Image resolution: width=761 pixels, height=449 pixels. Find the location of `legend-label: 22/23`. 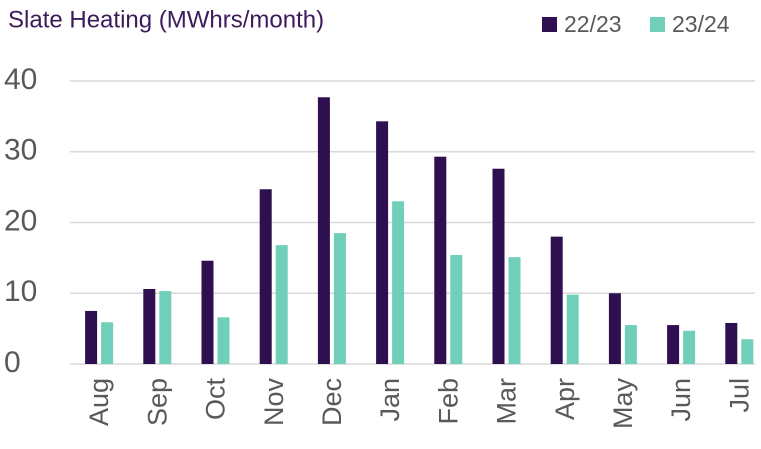

legend-label: 22/23 is located at coordinates (593, 24).